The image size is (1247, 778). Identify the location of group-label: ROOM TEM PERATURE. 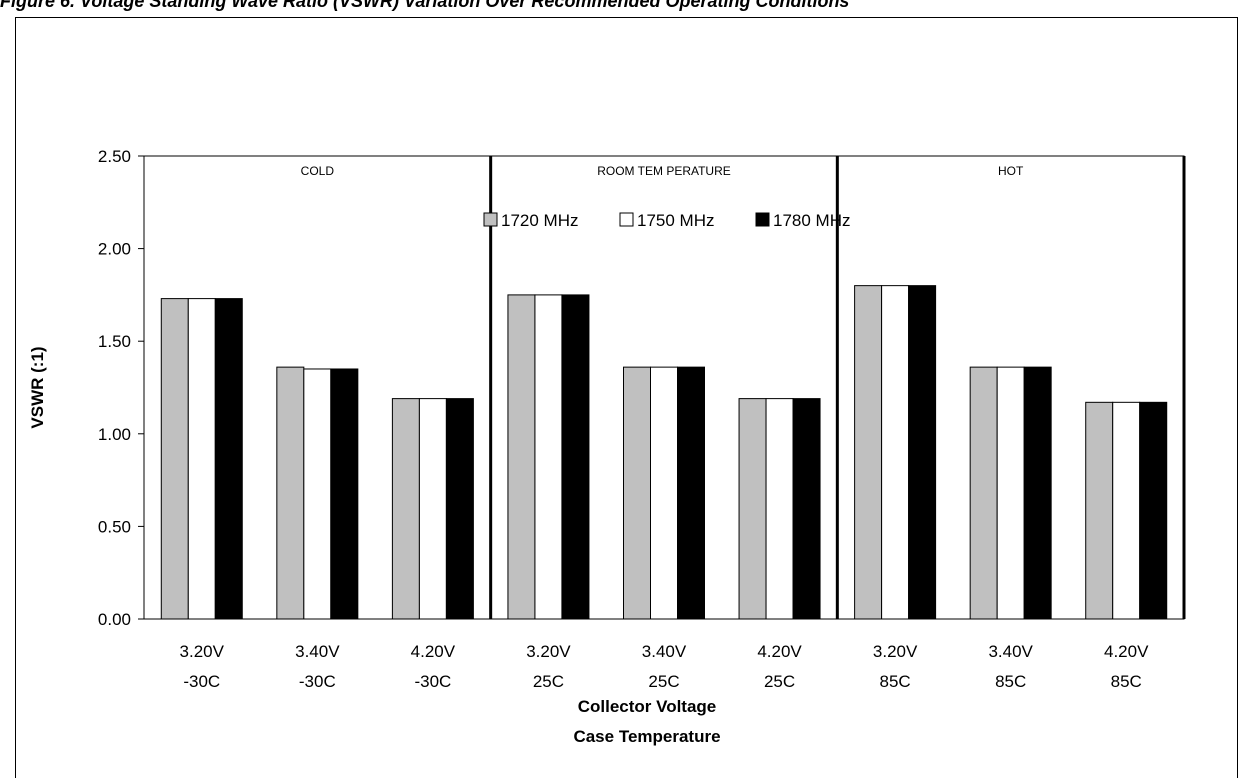
(664, 171).